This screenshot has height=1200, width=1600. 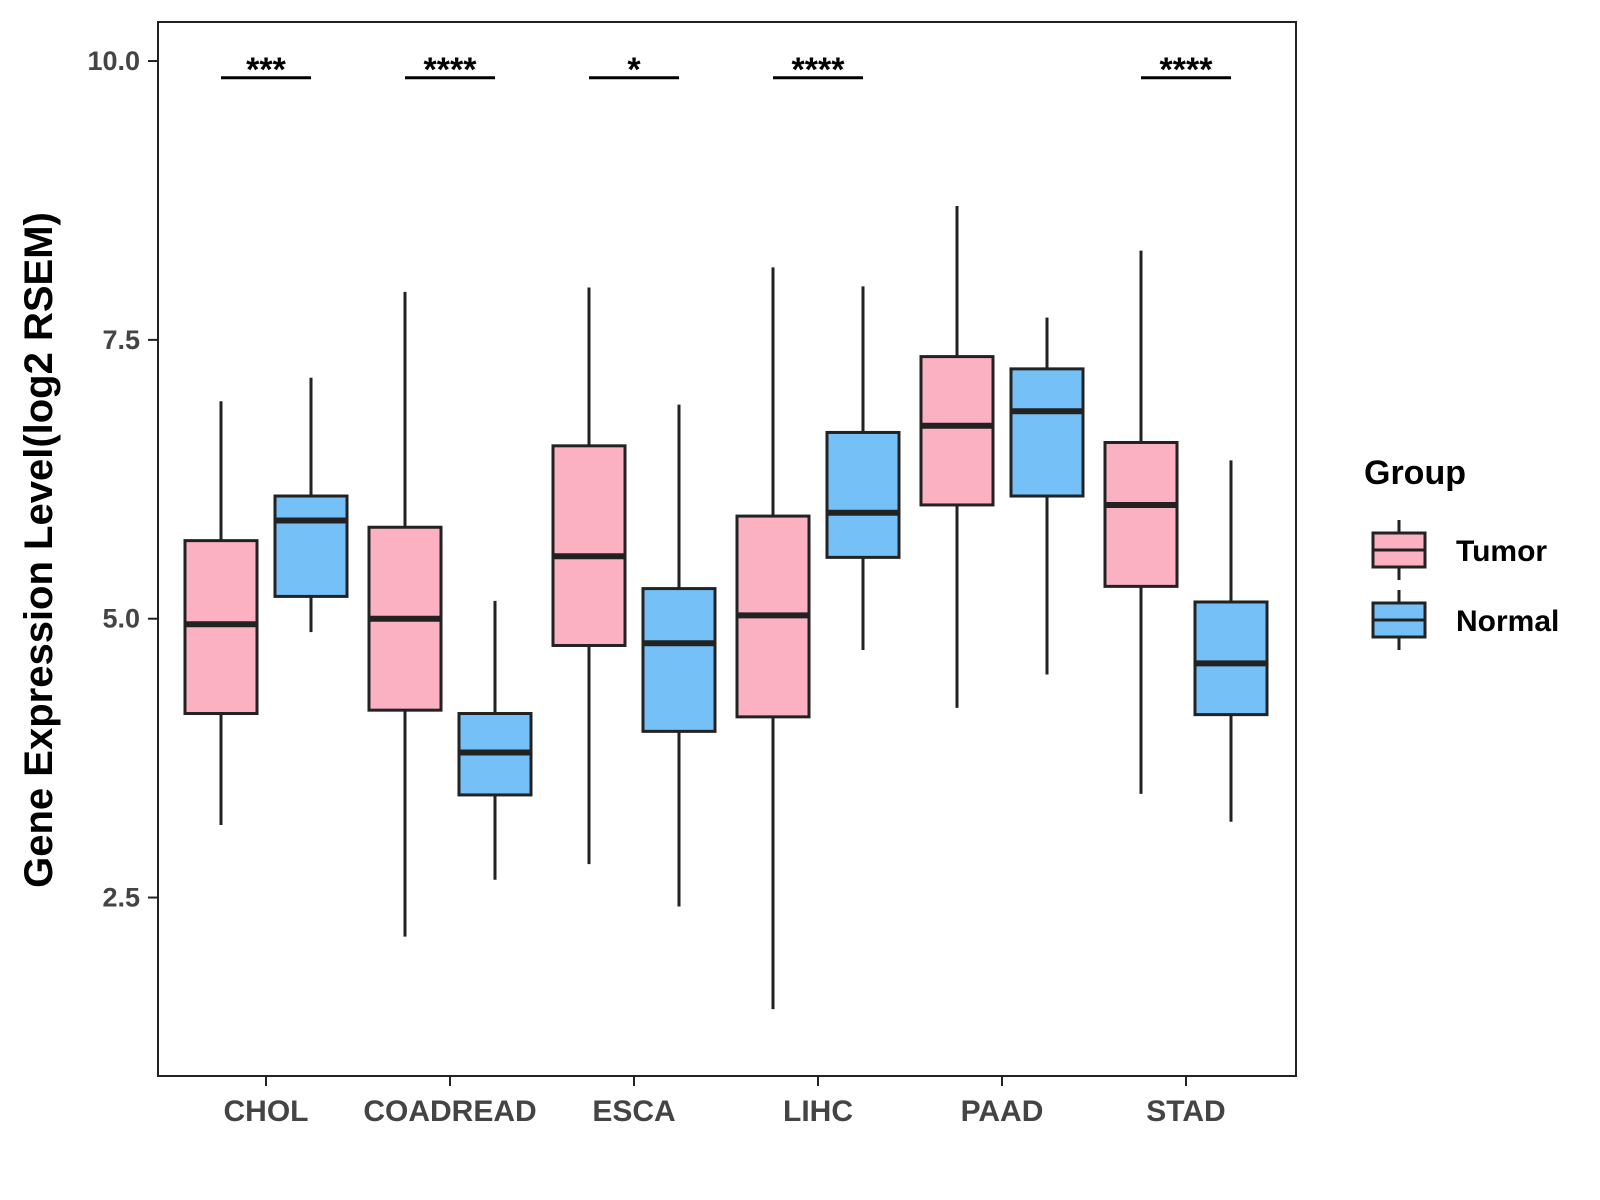 What do you see at coordinates (266, 70) in the screenshot?
I see `sig-label-chol: ***` at bounding box center [266, 70].